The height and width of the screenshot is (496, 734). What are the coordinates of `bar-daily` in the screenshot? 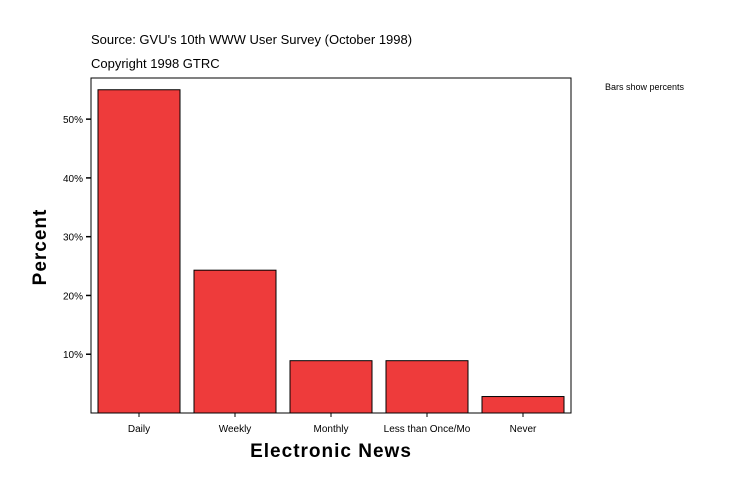 It's located at (139, 251).